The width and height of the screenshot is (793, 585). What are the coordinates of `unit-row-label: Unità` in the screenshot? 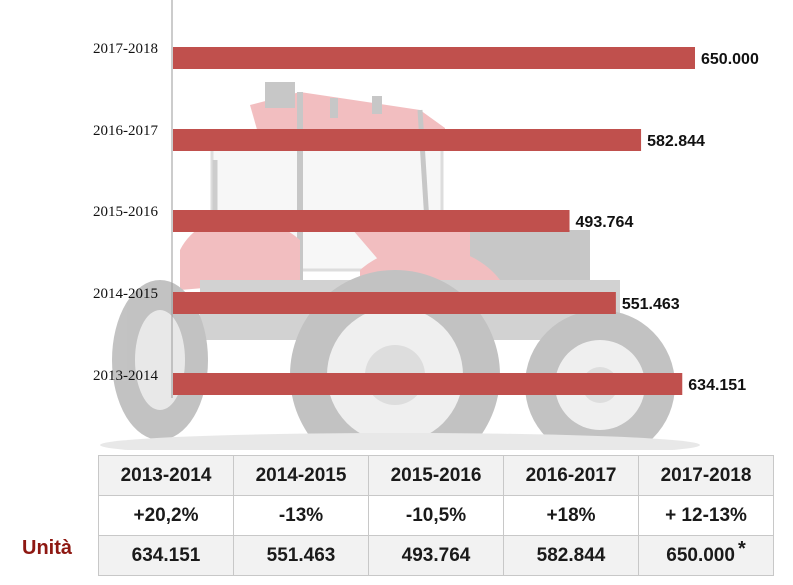 It's located at (47, 548).